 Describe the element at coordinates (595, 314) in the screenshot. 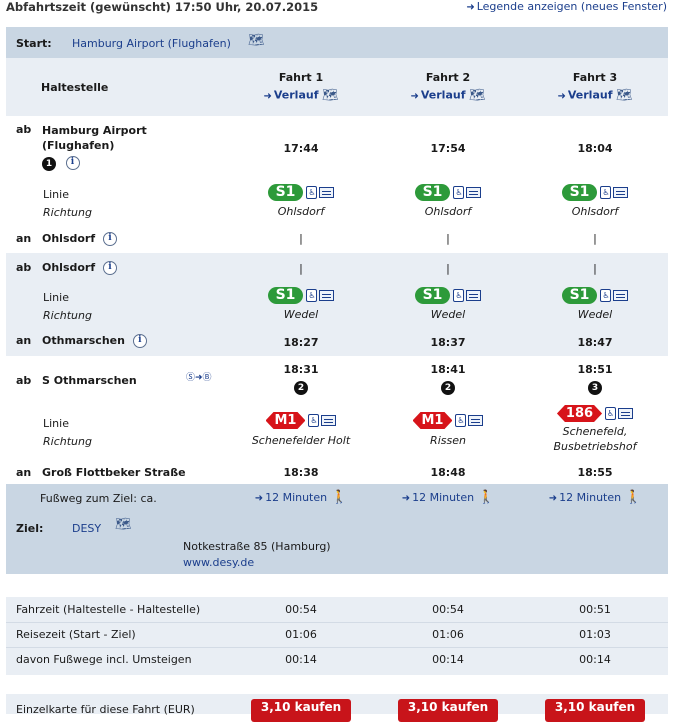

I see `leg-2-direction-3: Wedel` at that location.